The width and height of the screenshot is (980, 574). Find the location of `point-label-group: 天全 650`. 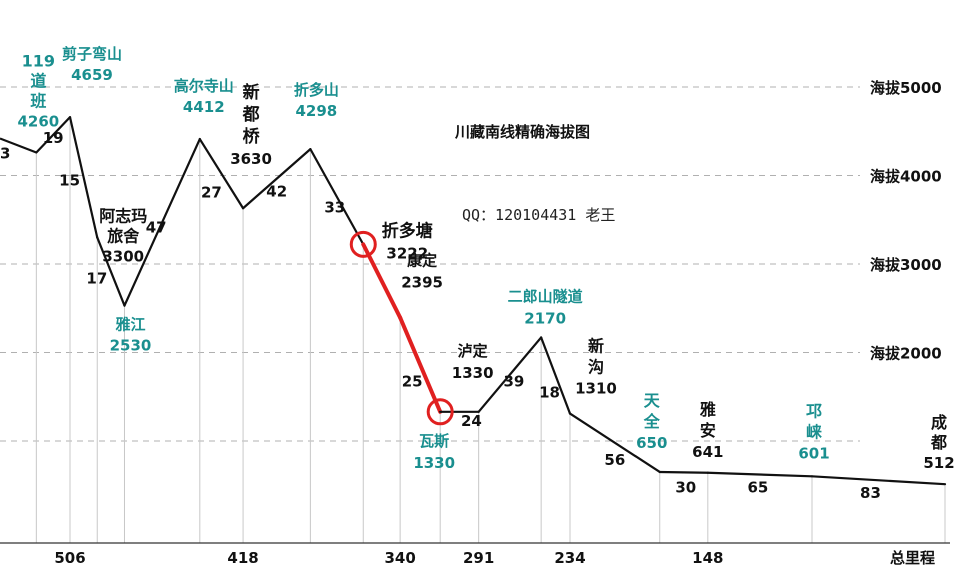

point-label-group: 天全 650 is located at coordinates (651, 421).